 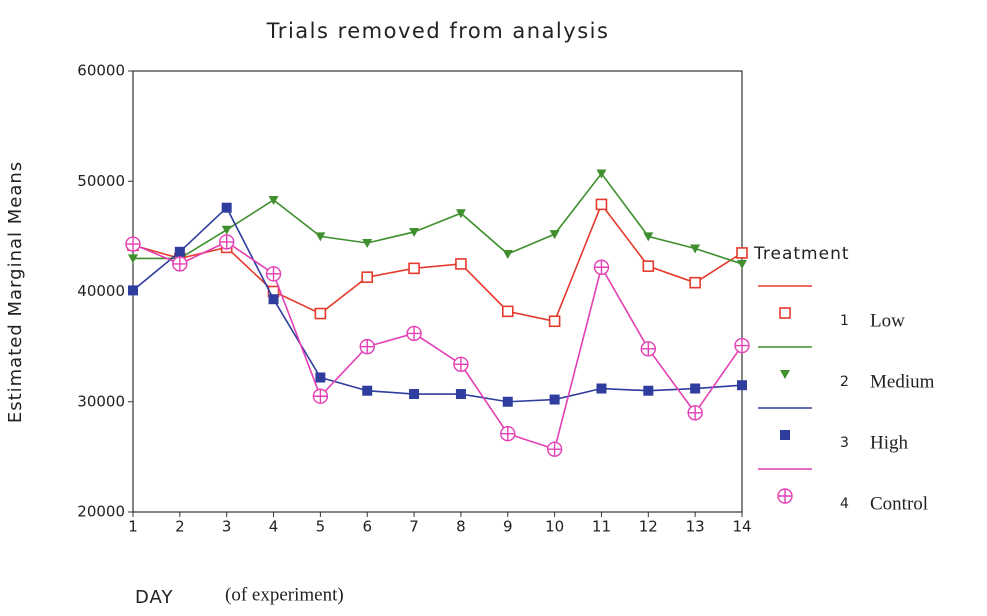 What do you see at coordinates (844, 504) in the screenshot?
I see `legend-code: 4` at bounding box center [844, 504].